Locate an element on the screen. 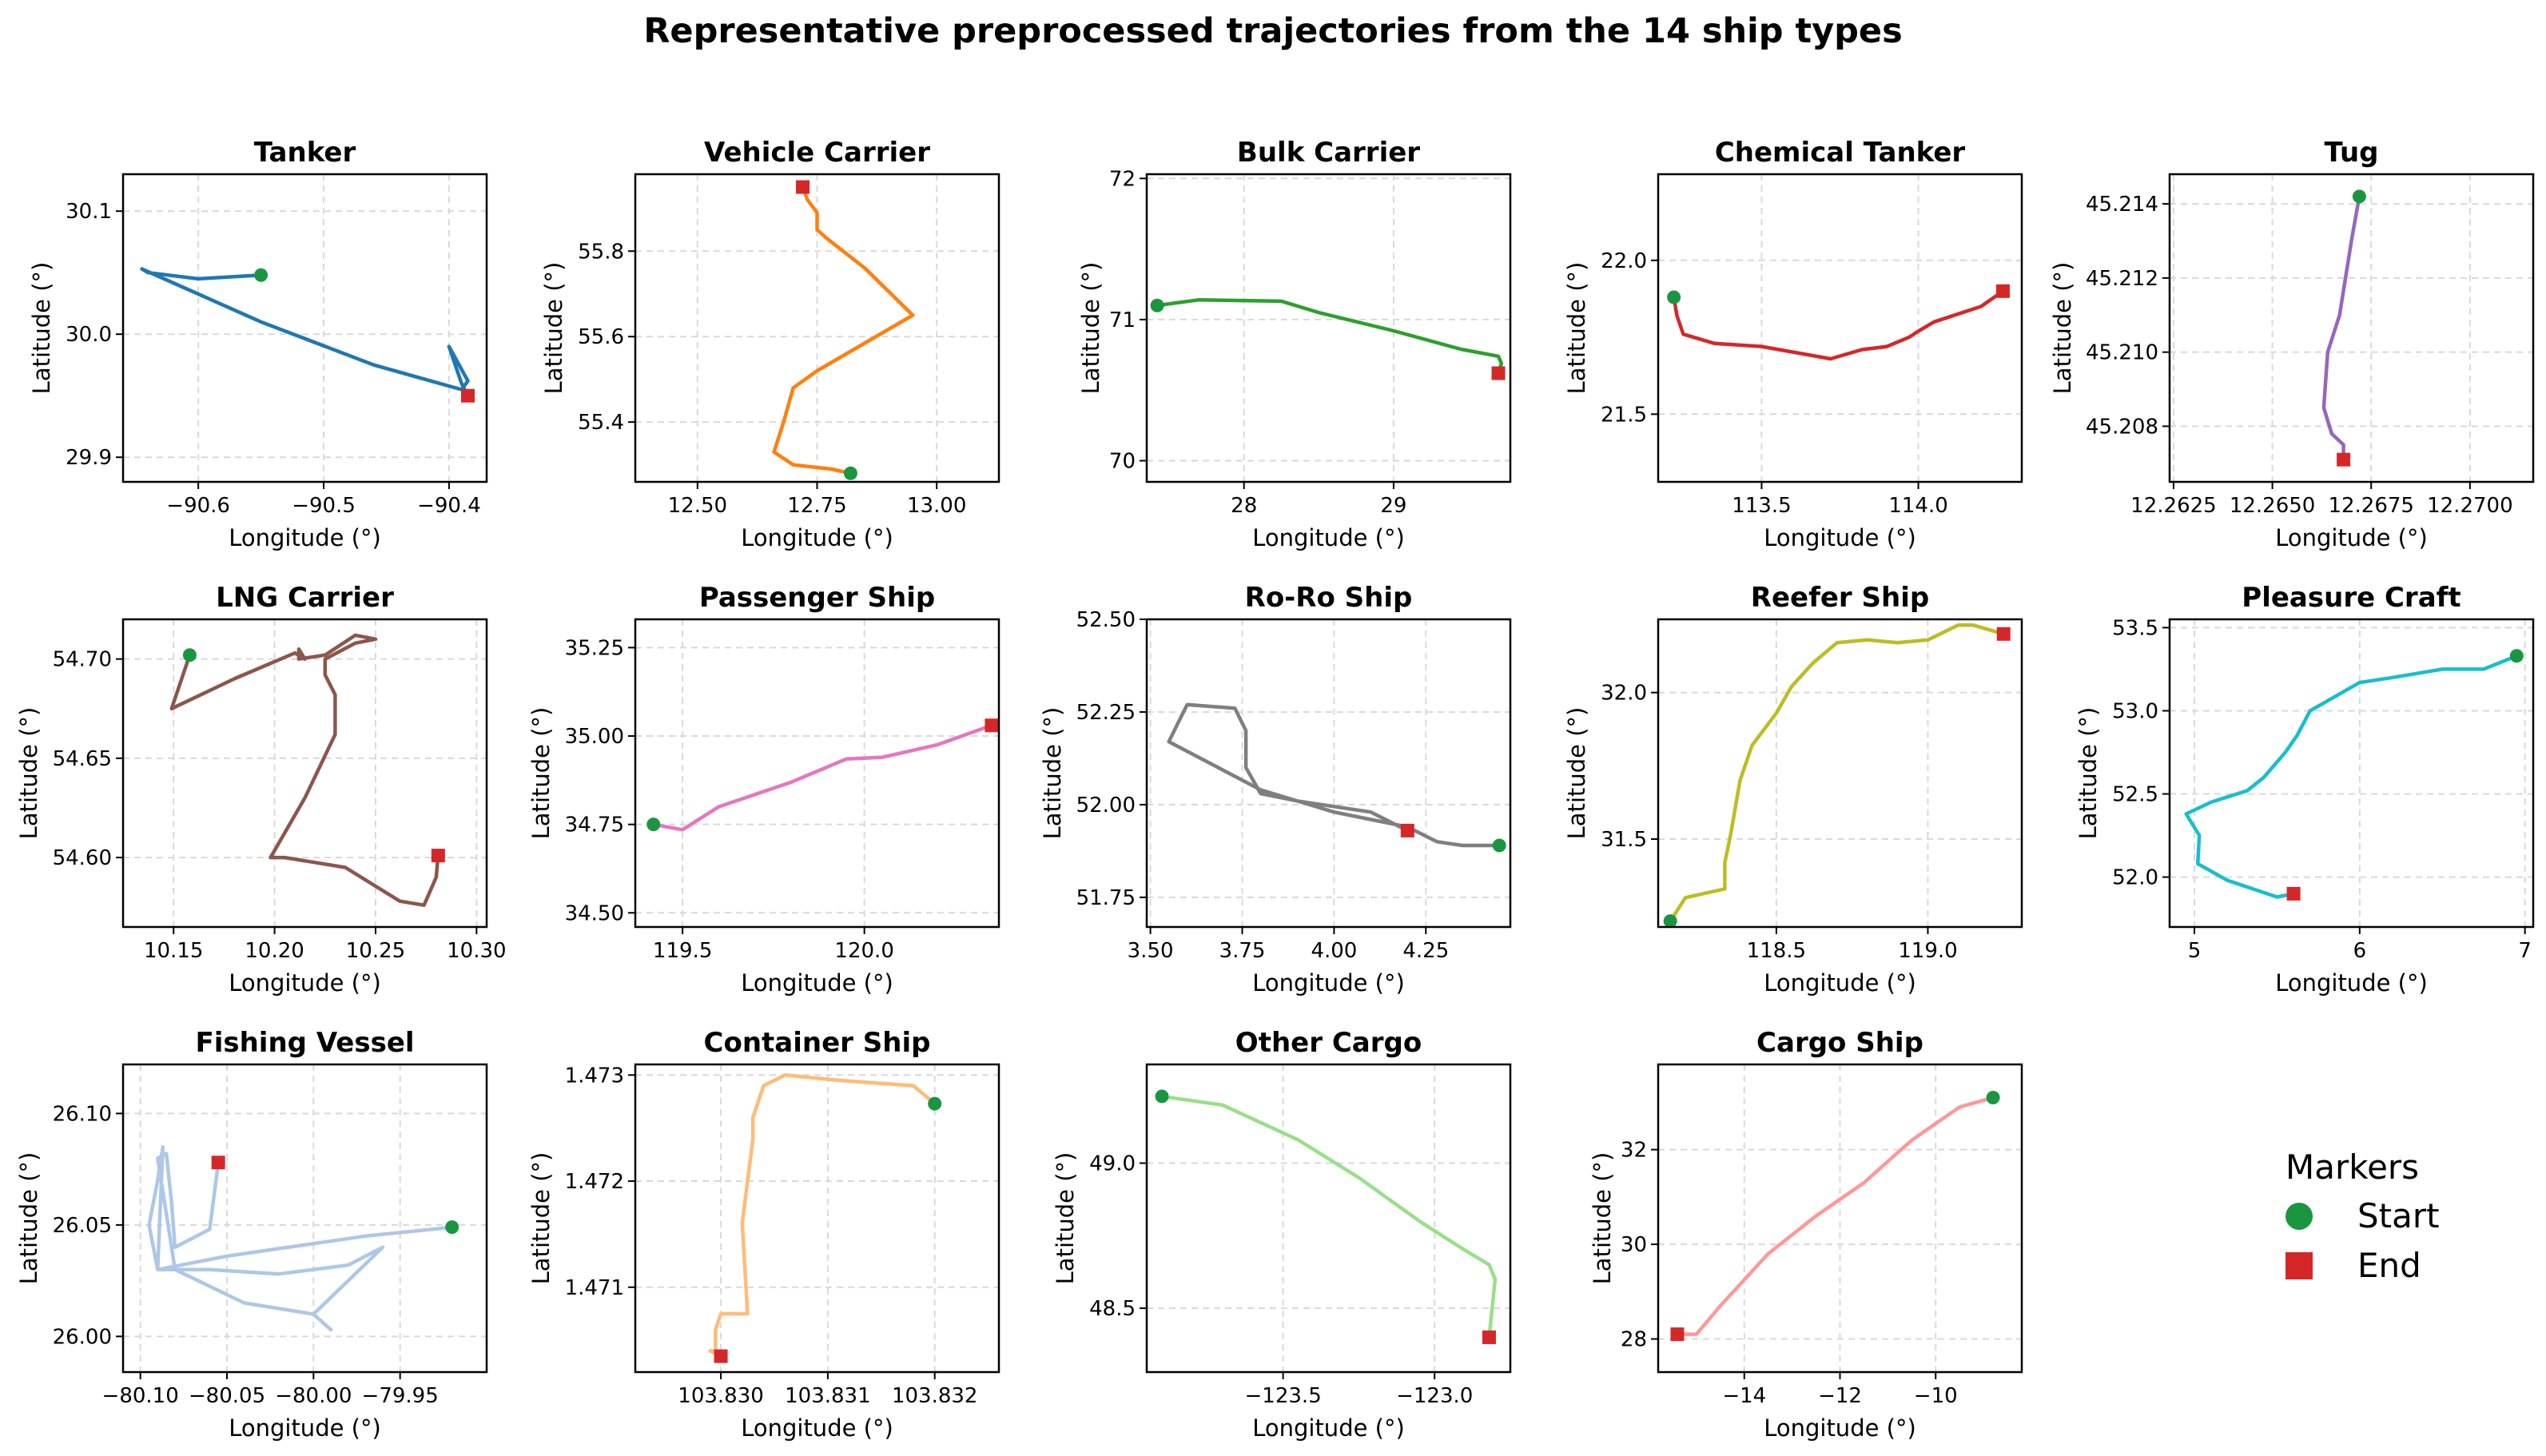 The height and width of the screenshot is (1456, 2546). panel-title: Container Ship is located at coordinates (817, 1043).